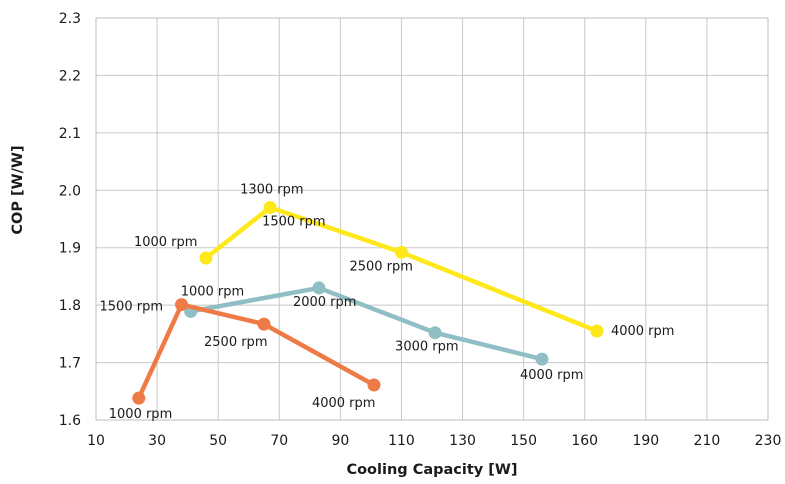 Image resolution: width=785 pixels, height=484 pixels. What do you see at coordinates (426, 347) in the screenshot?
I see `data-point-label: 3000 rpm` at bounding box center [426, 347].